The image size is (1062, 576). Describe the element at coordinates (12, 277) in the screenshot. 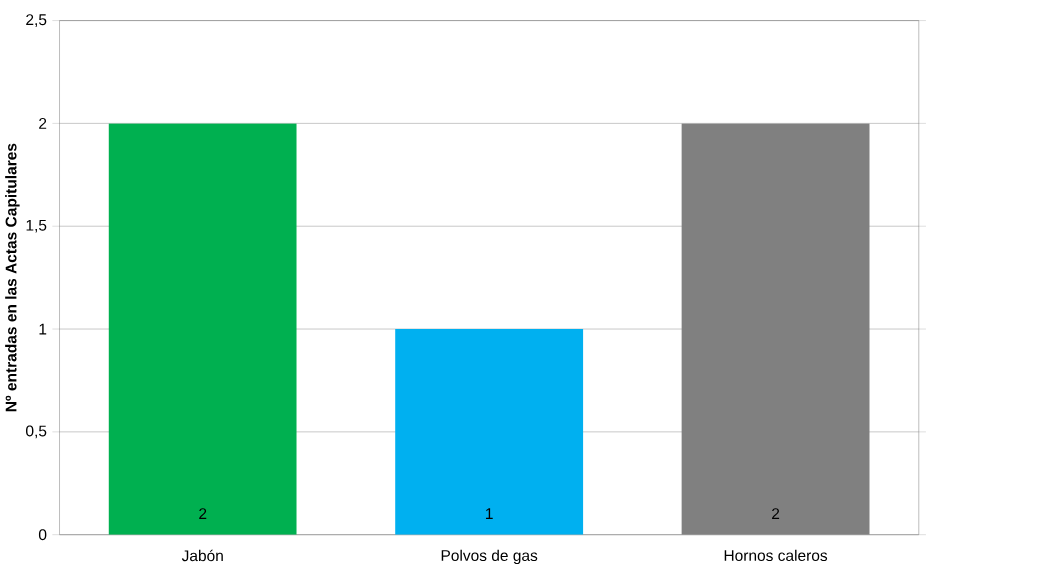

I see `y-axis-title: Nº entradas en las Actas Capitulares` at that location.